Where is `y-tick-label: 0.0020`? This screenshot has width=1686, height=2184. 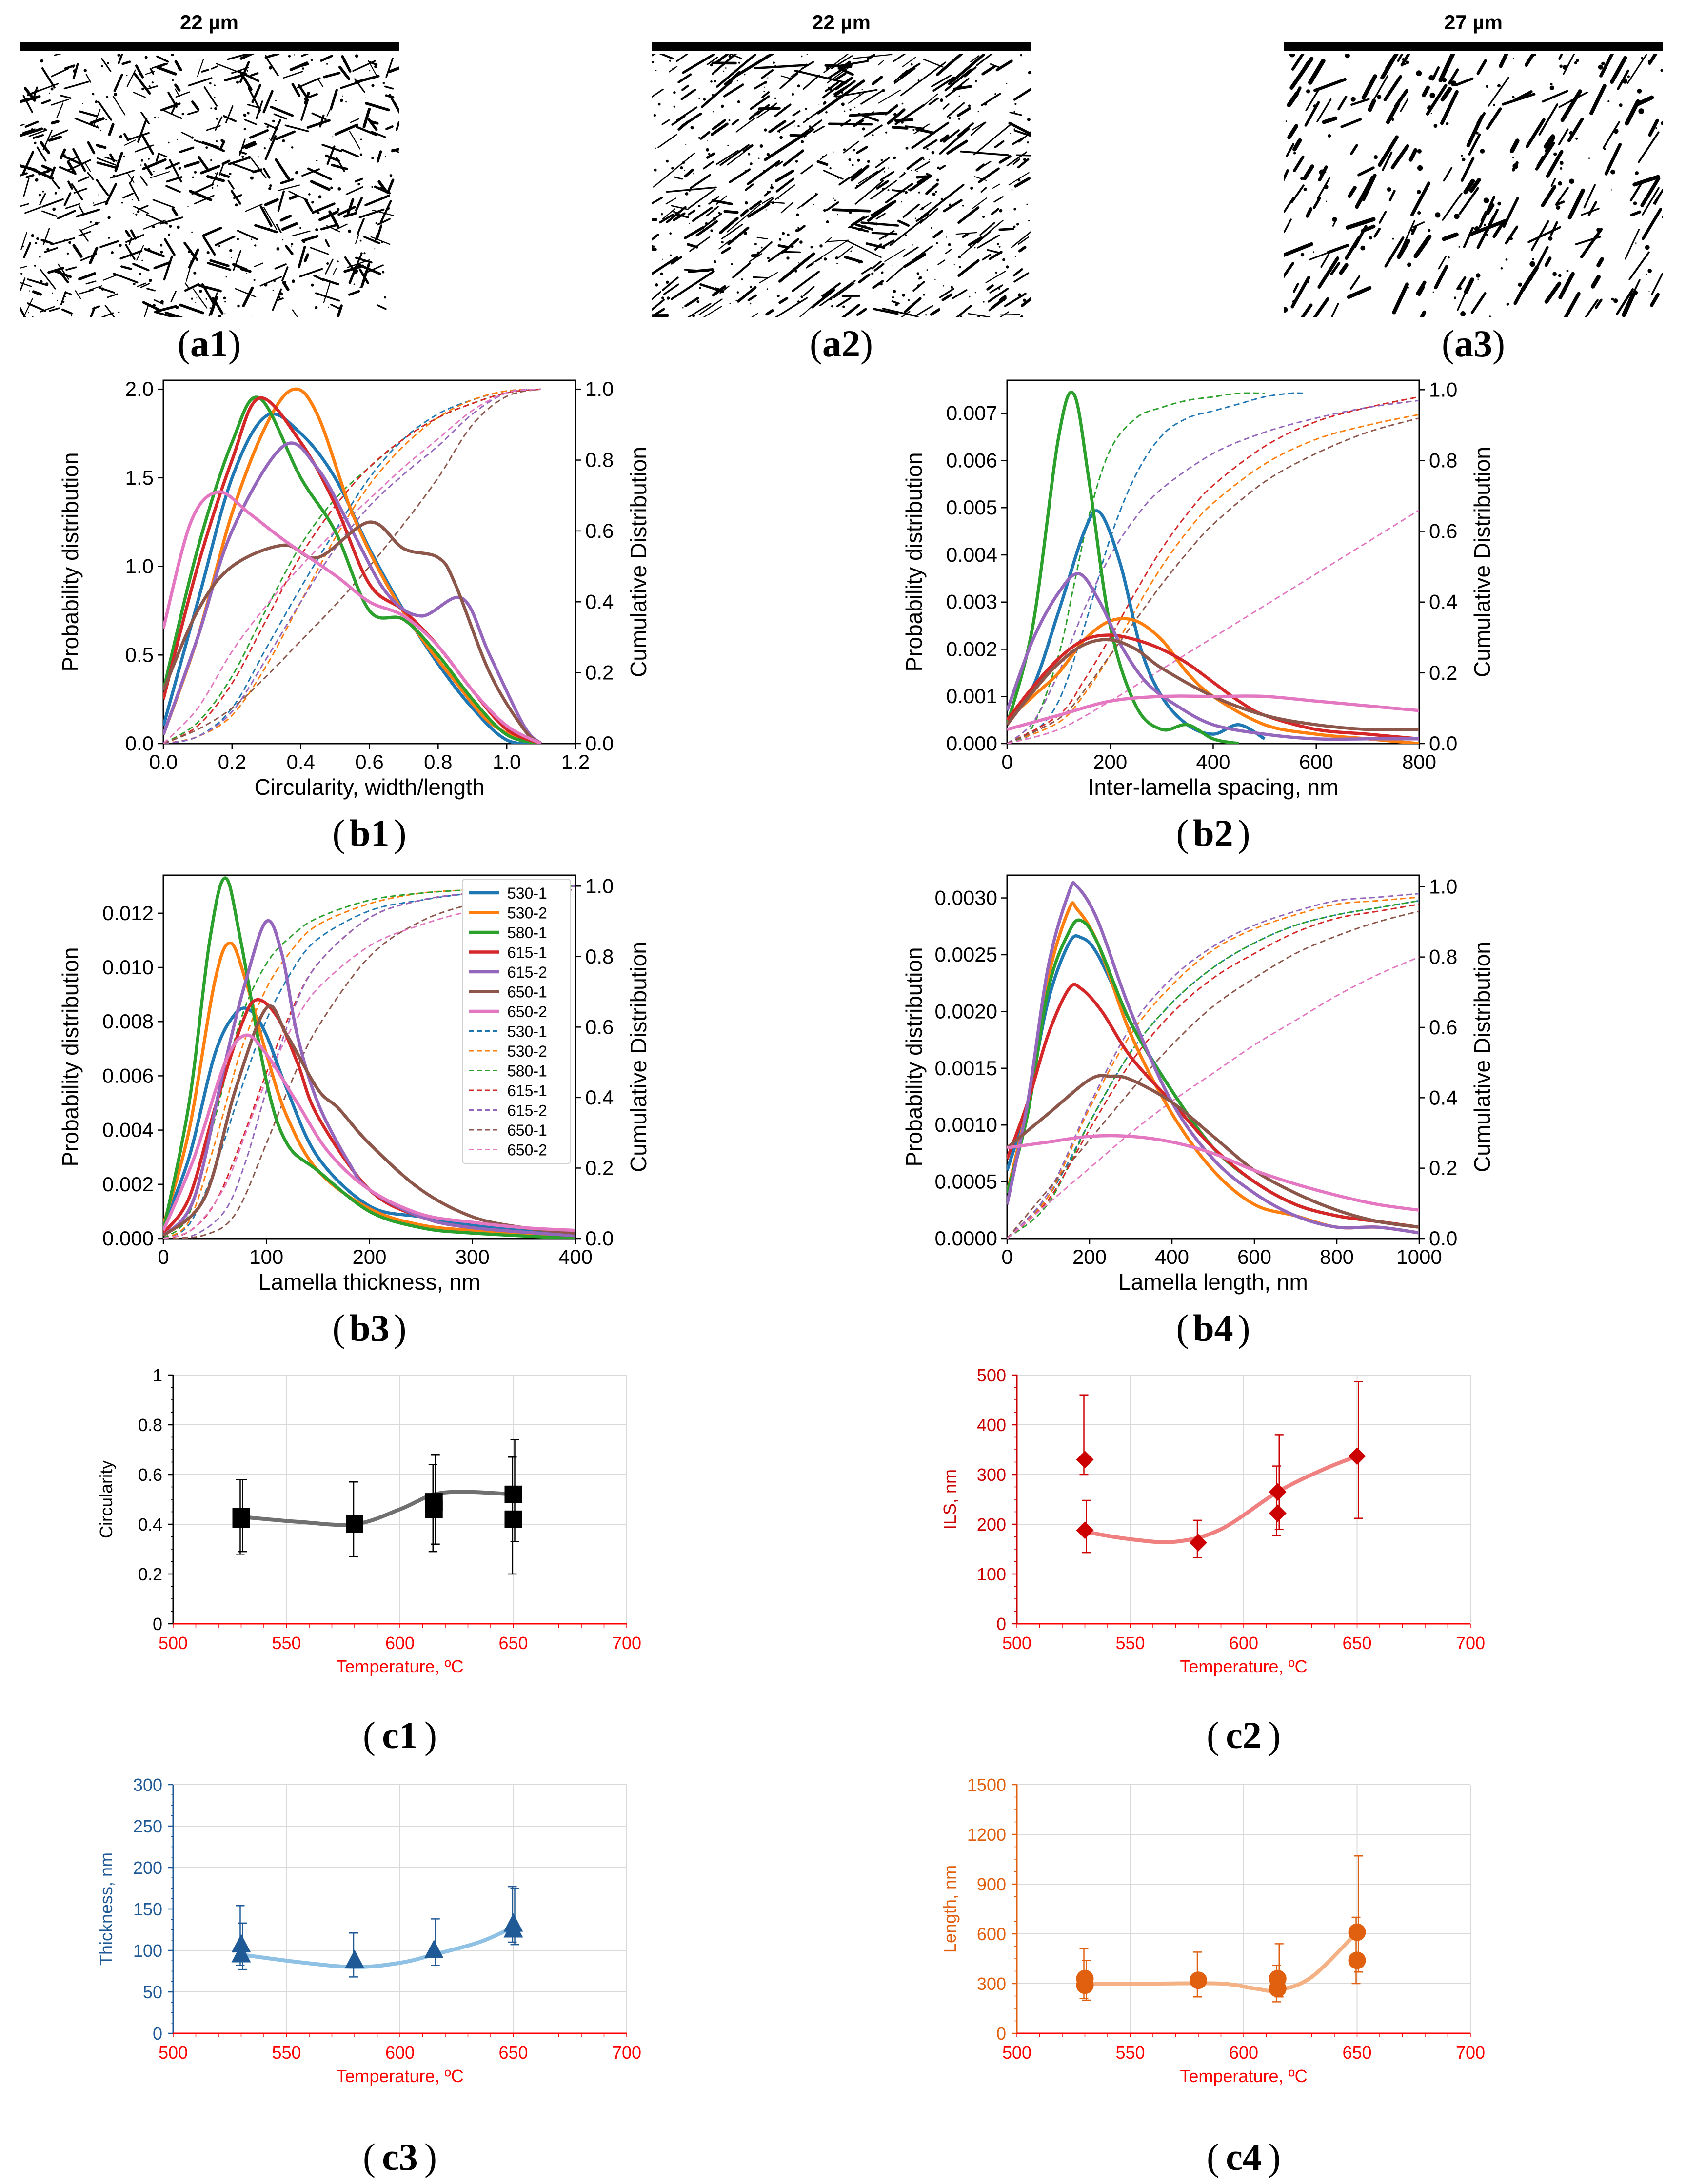
y-tick-label: 0.0020 is located at coordinates (966, 1011).